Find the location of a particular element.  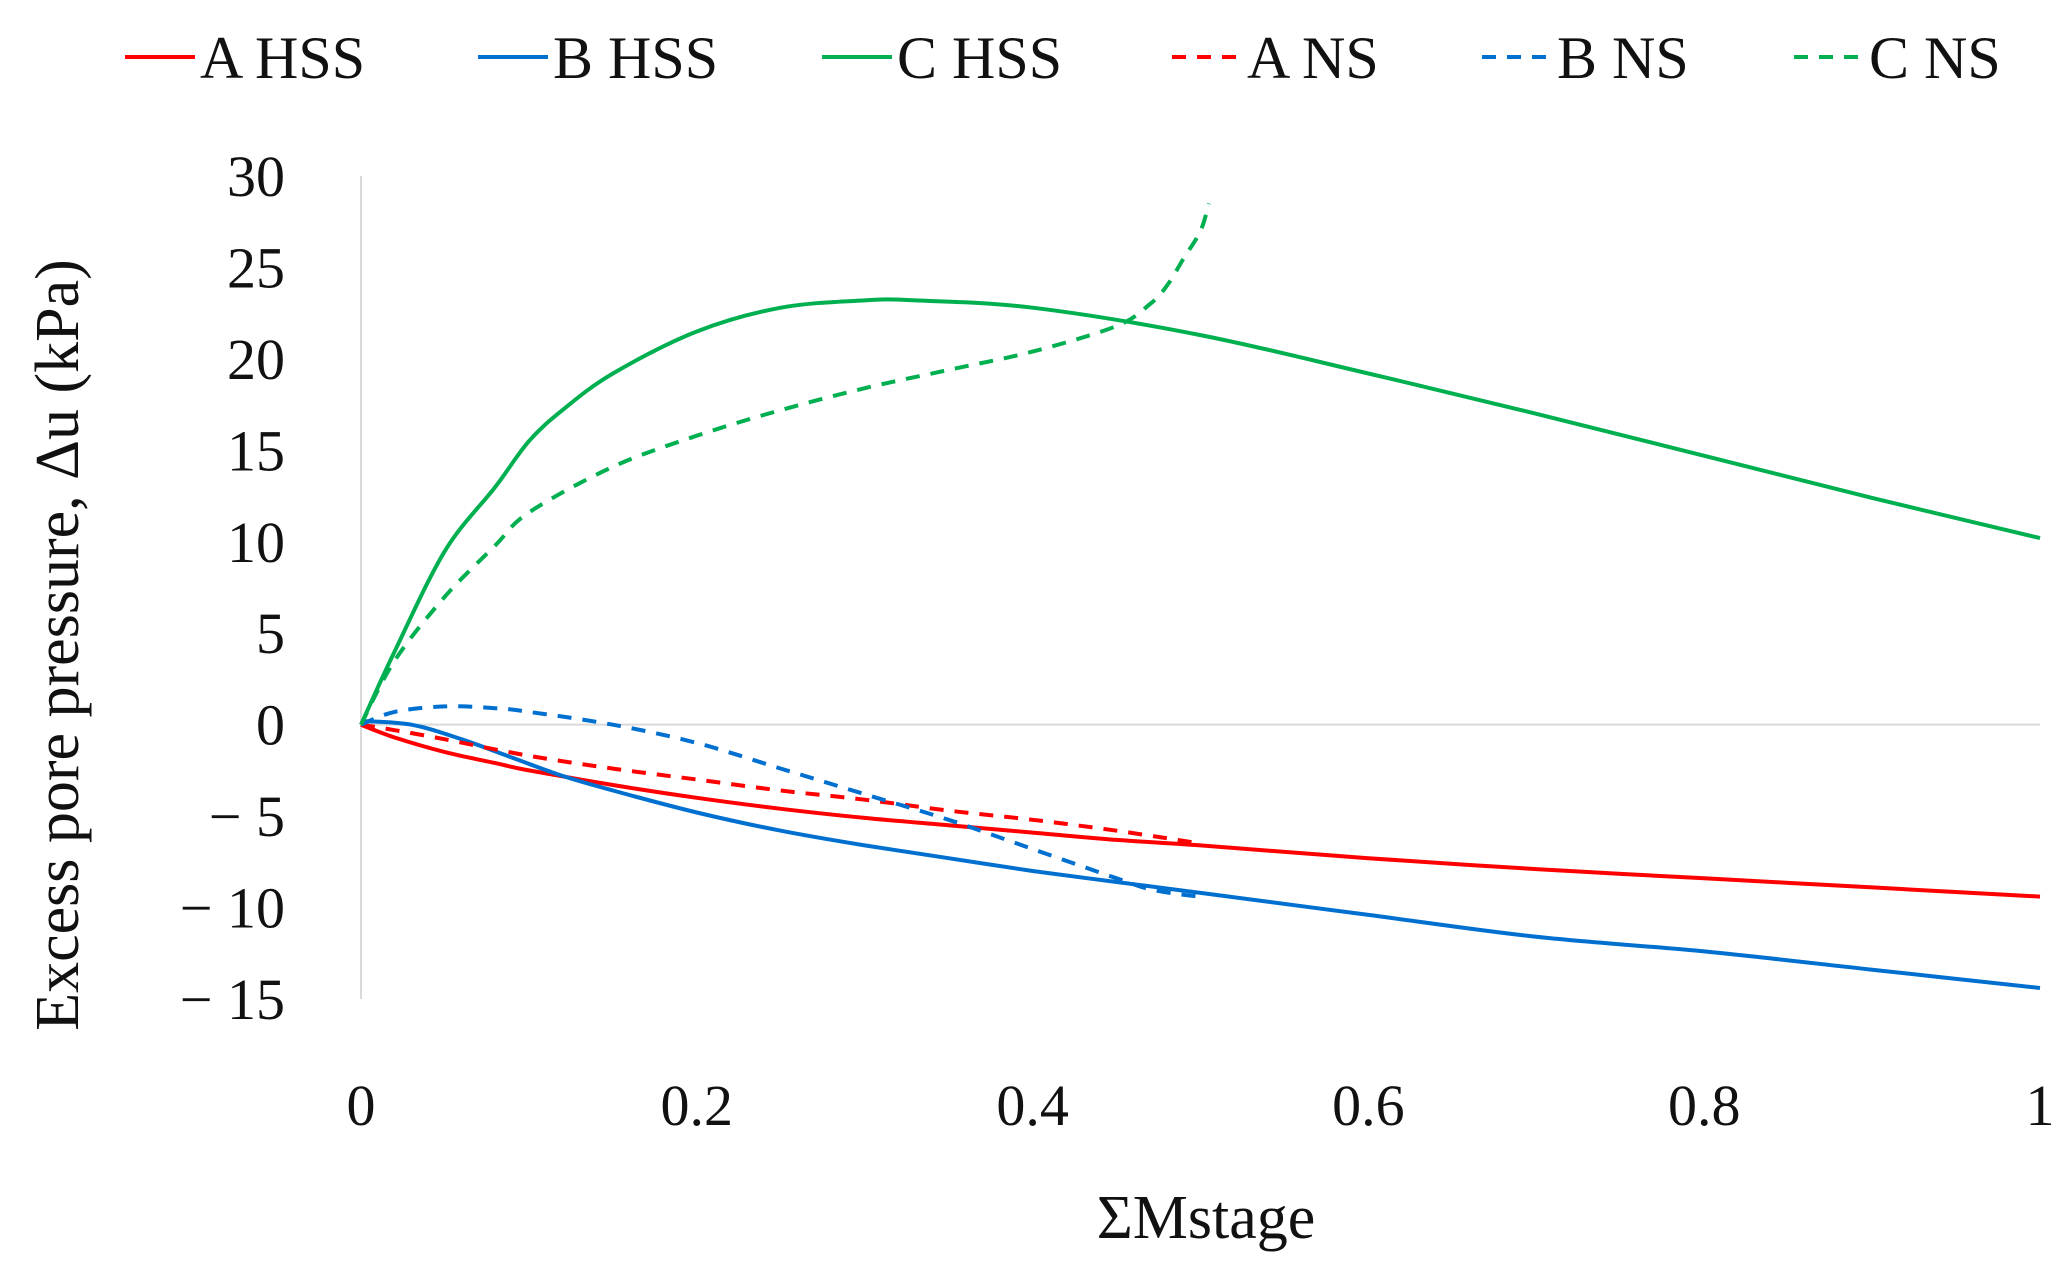

y-tick-label: 20 is located at coordinates (256, 359).